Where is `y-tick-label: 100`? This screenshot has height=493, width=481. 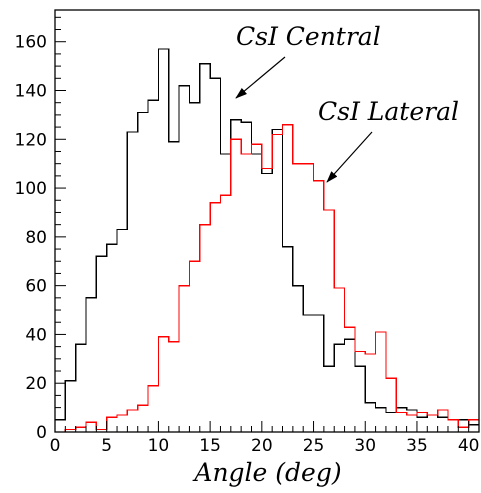
y-tick-label: 100 is located at coordinates (31, 189).